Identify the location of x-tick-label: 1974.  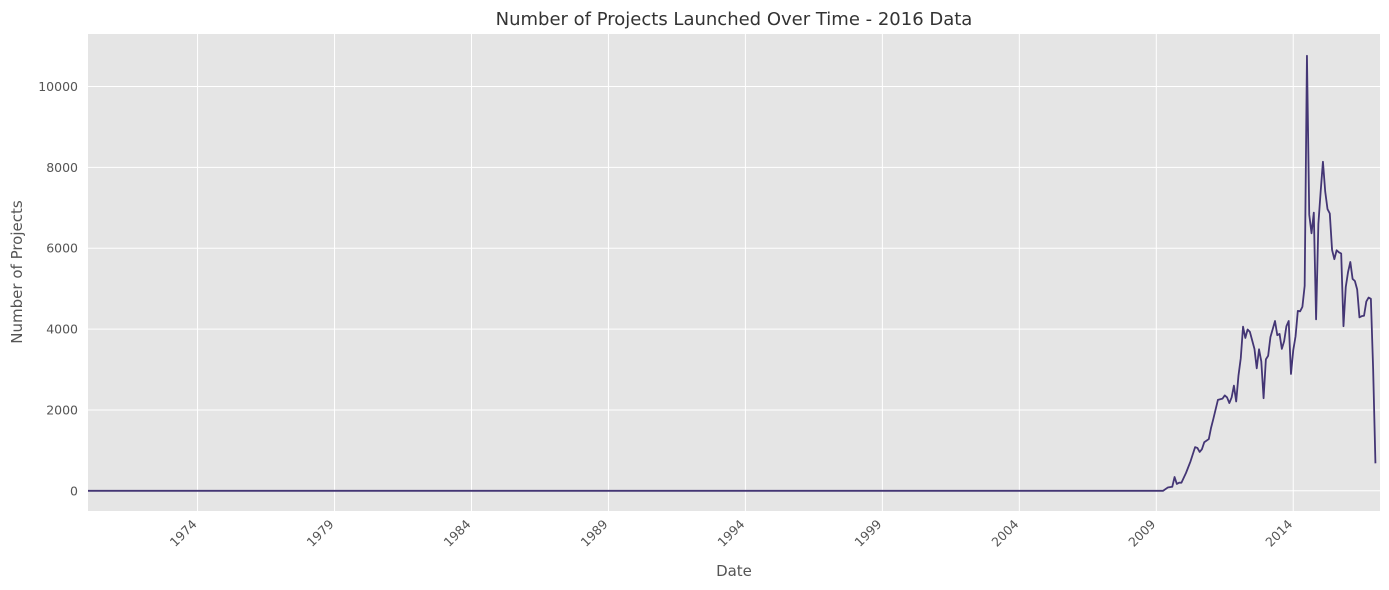
(183, 532).